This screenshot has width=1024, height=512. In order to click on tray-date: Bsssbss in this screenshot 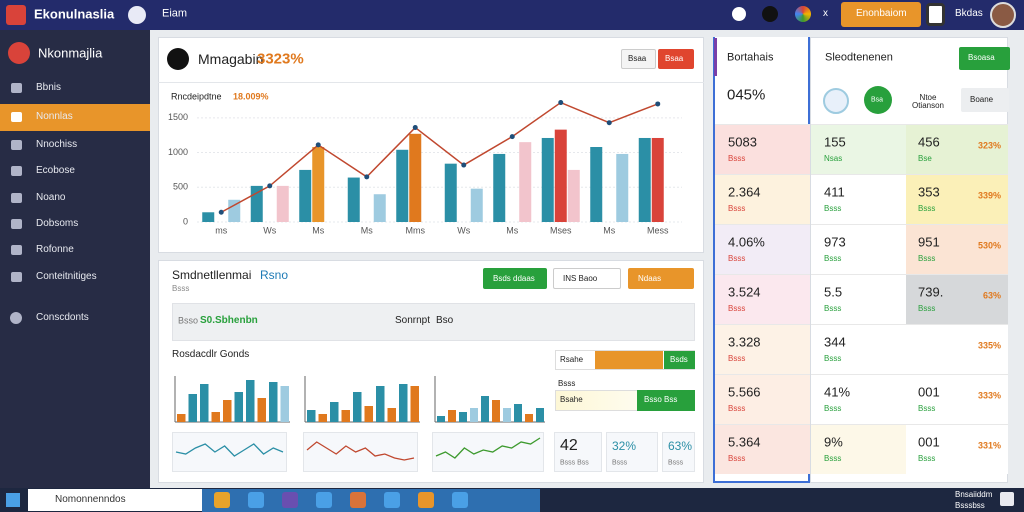, I will do `click(970, 505)`.